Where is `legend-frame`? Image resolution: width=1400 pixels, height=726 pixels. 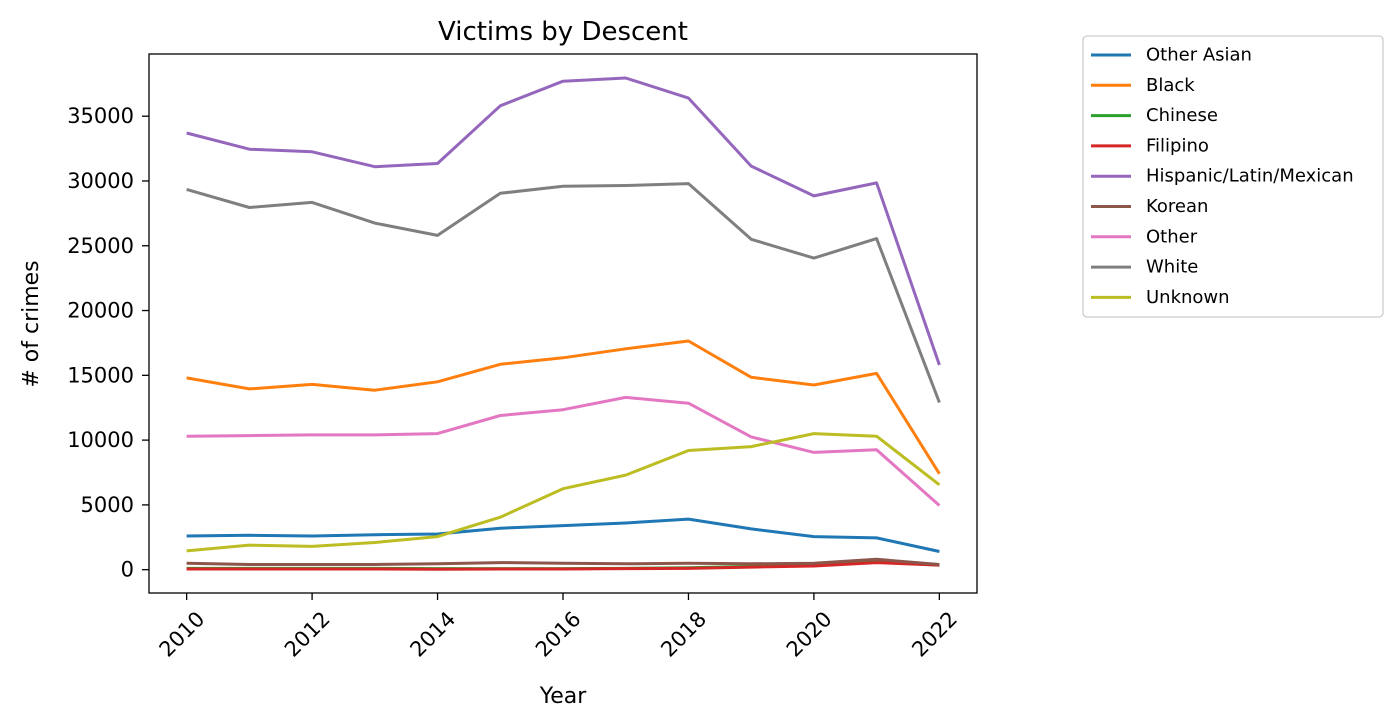 legend-frame is located at coordinates (1233, 176).